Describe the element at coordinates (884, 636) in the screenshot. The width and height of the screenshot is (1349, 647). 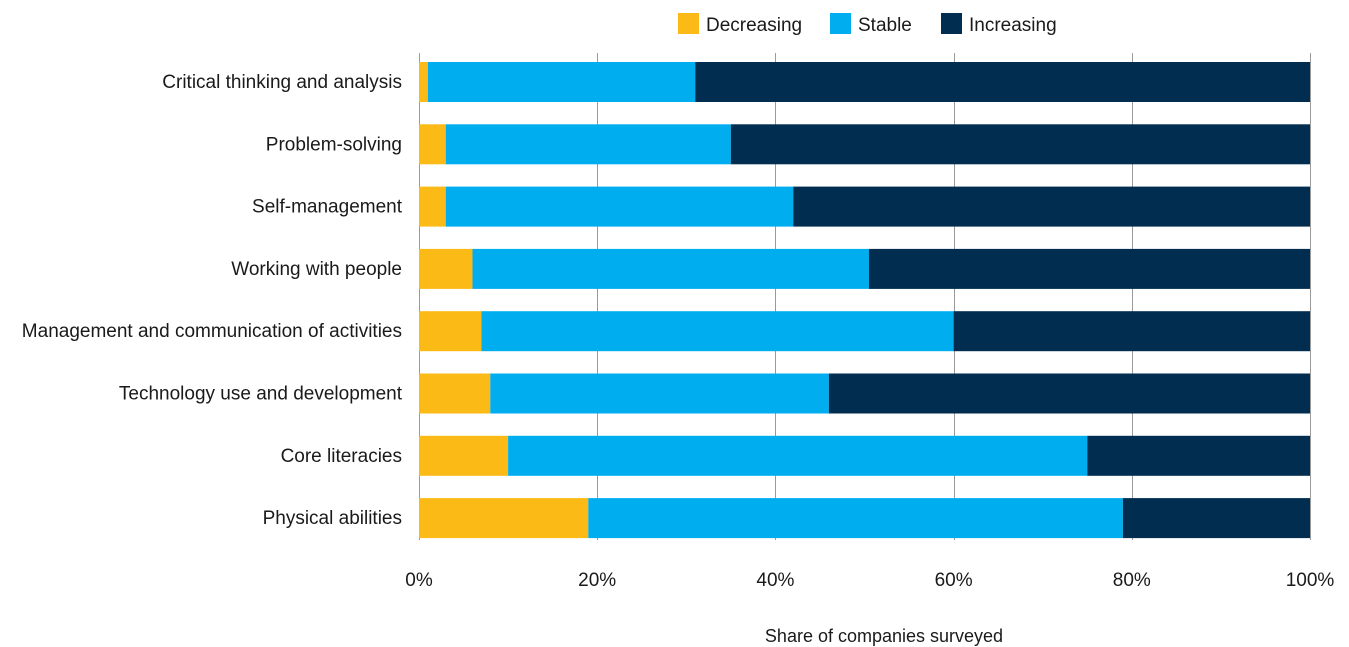
I see `x-axis-title: Share of companies surveyed` at that location.